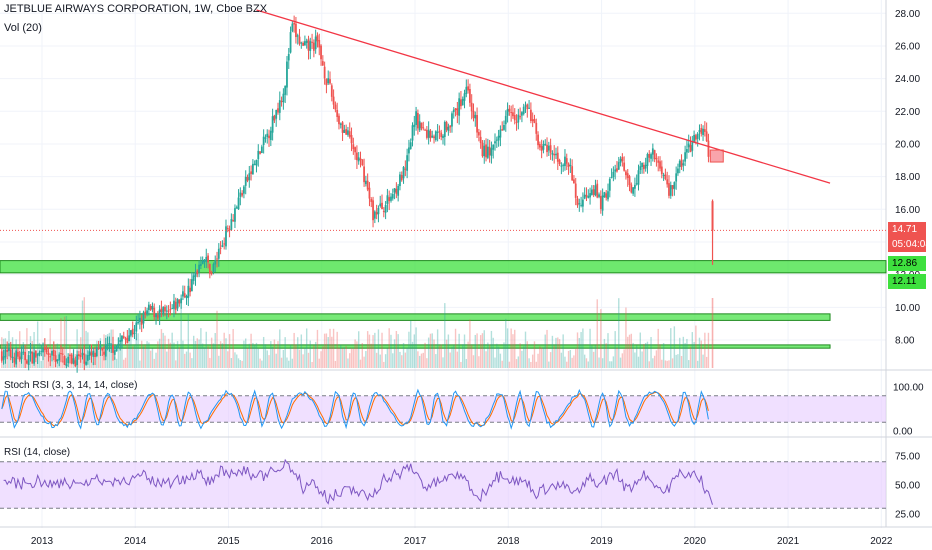  What do you see at coordinates (907, 229) in the screenshot?
I see `last-price-tag: 14.71` at bounding box center [907, 229].